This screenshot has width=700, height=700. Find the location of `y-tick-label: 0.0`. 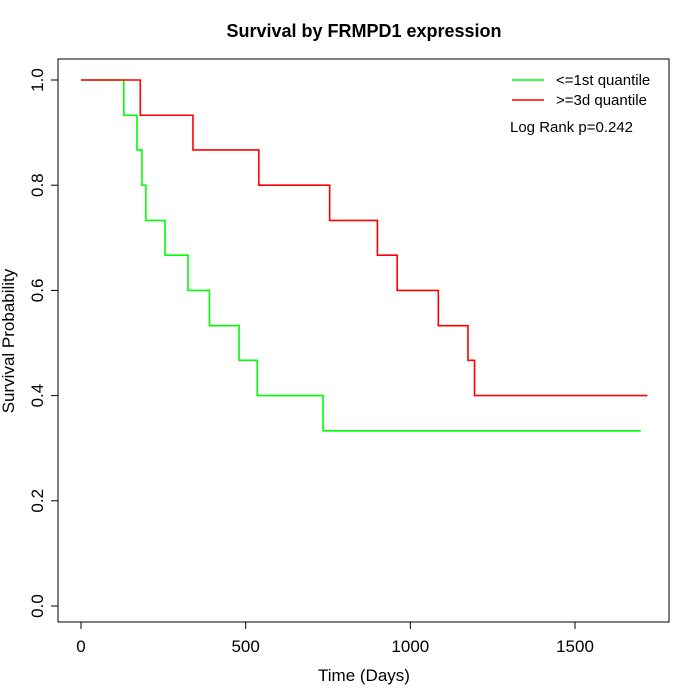

y-tick-label: 0.0 is located at coordinates (37, 606).